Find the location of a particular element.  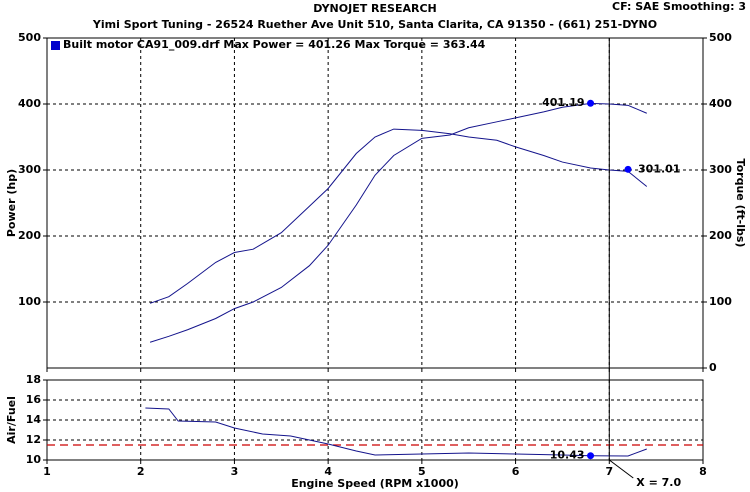

x-axis-label: Engine Speed (RPM x1000) is located at coordinates (375, 483).